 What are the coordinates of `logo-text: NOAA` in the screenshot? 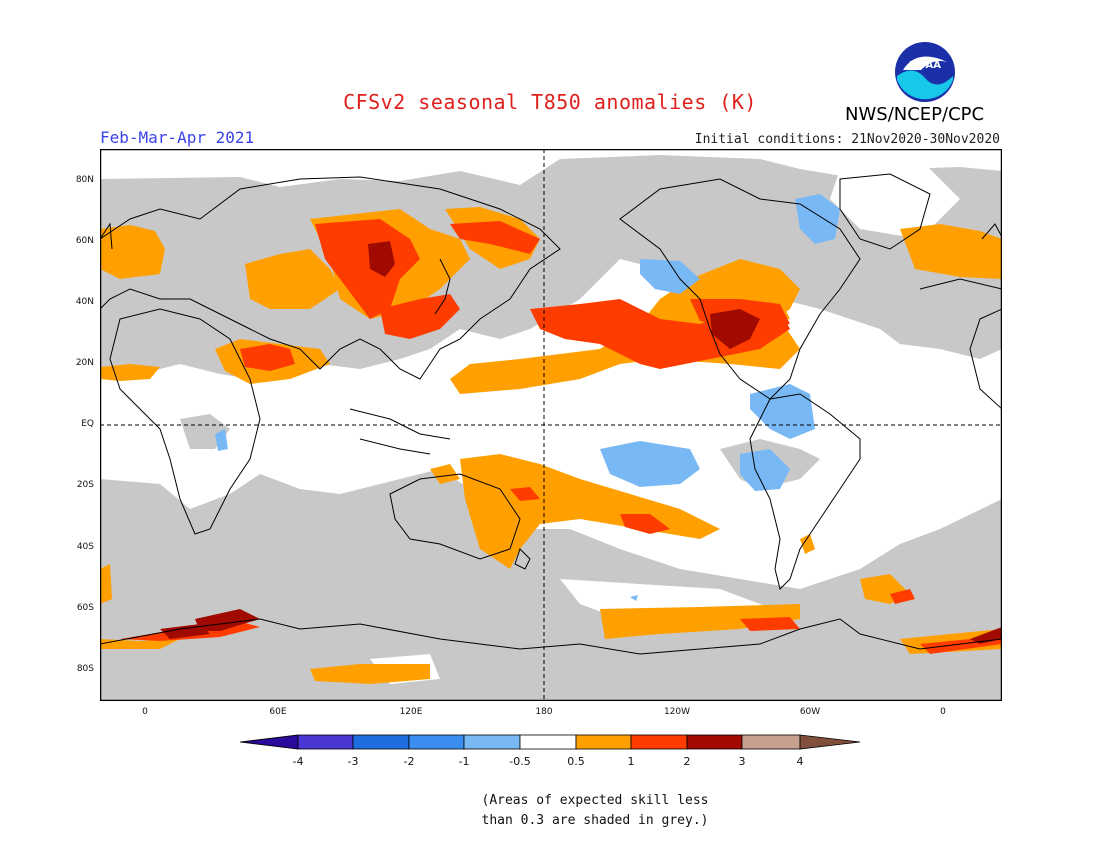 It's located at (925, 65).